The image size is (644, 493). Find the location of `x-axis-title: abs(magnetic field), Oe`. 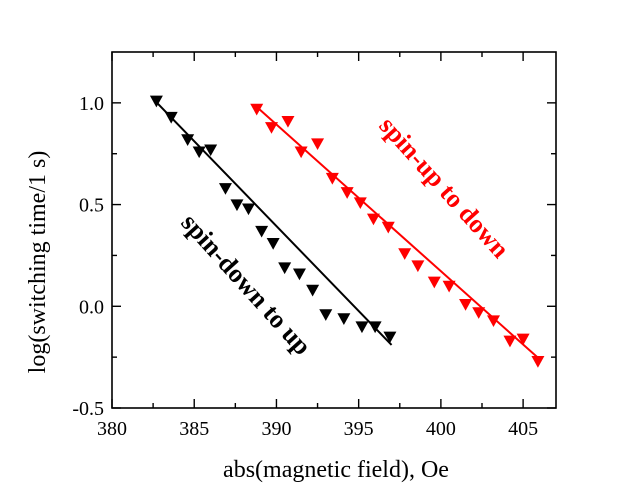

x-axis-title: abs(magnetic field), Oe is located at coordinates (336, 470).